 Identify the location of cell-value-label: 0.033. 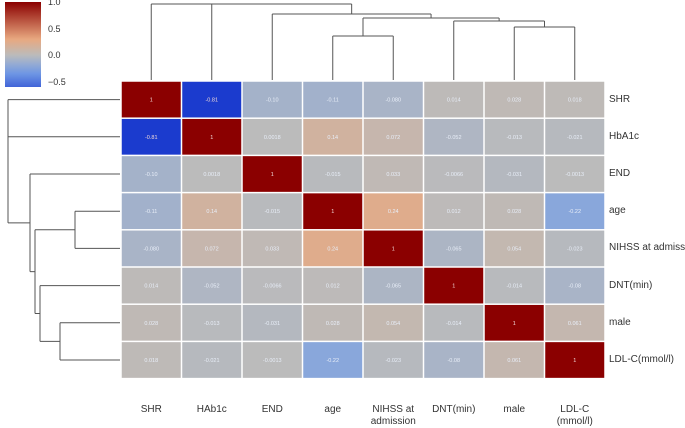
(393, 175).